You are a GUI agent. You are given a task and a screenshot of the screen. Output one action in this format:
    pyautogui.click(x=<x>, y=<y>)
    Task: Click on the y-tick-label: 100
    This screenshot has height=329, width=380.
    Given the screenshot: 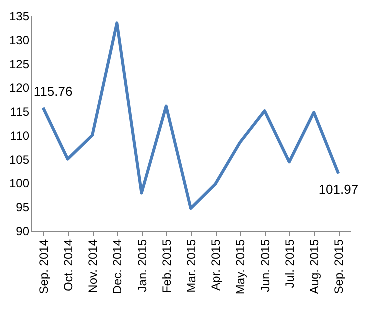 What is the action you would take?
    pyautogui.click(x=19, y=183)
    